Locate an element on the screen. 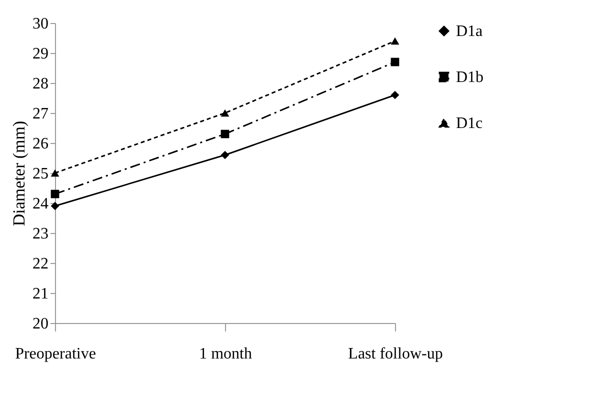  y-tick-label: 29 is located at coordinates (40, 54).